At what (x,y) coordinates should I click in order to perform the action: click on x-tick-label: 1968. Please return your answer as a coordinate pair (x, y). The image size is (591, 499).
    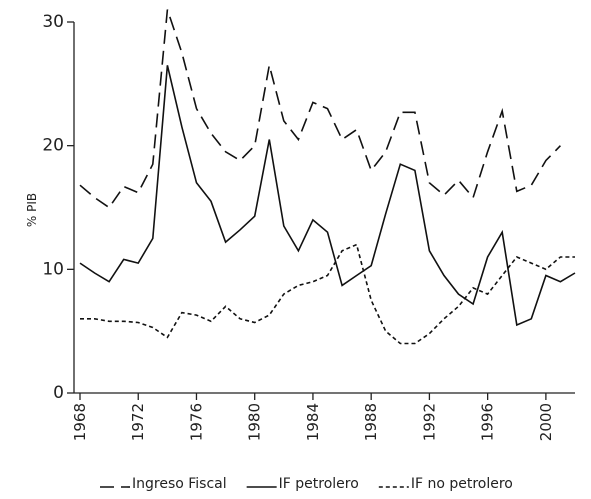
    Looking at the image, I should click on (80, 422).